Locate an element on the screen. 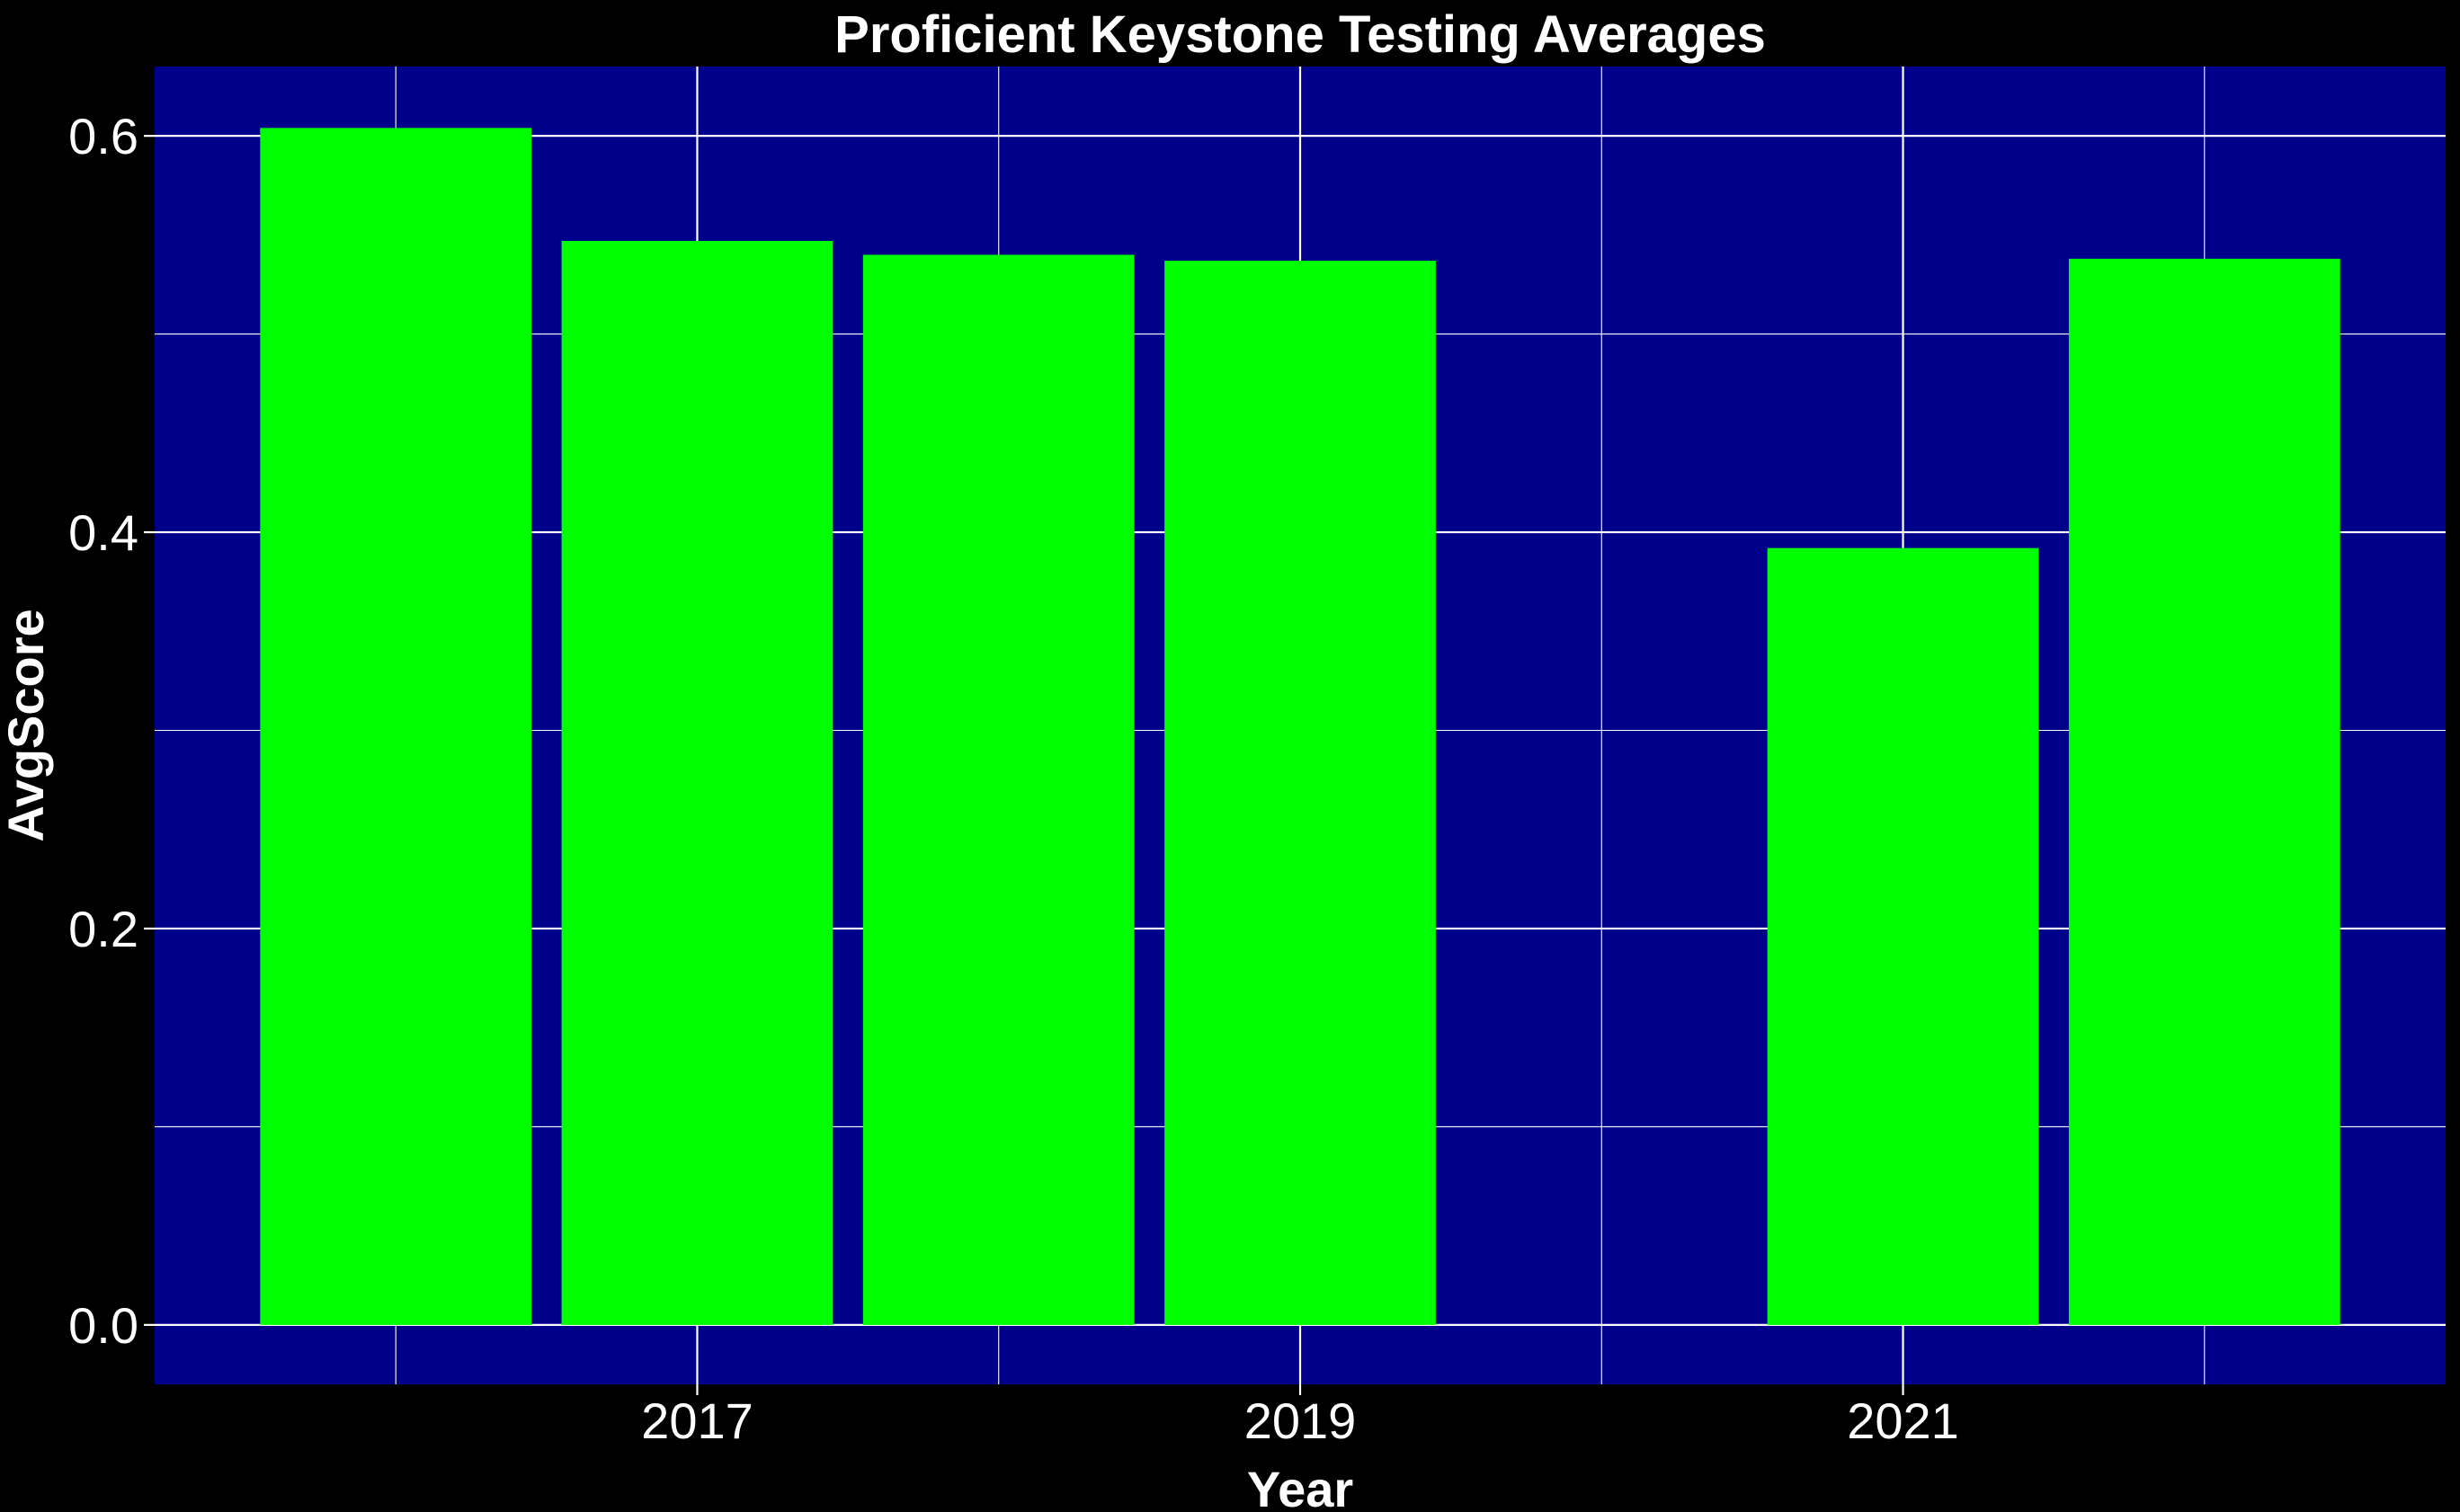 This screenshot has height=1512, width=2460. bar-2018 is located at coordinates (999, 789).